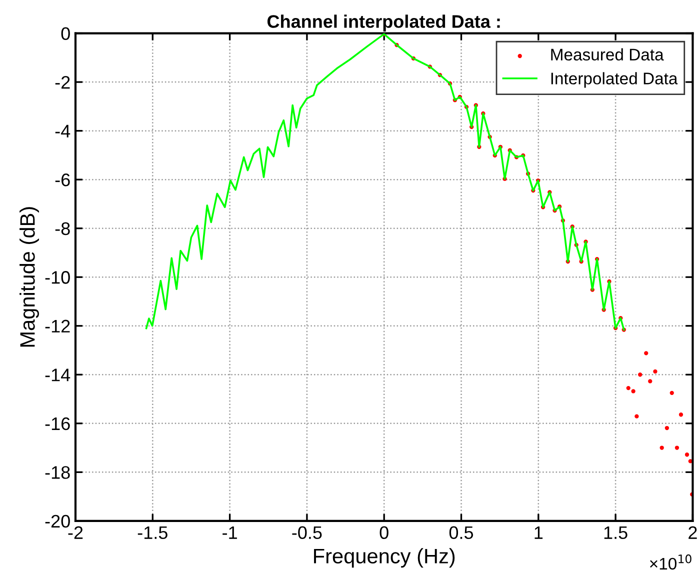  Describe the element at coordinates (692, 532) in the screenshot. I see `x-tick-label: 2` at that location.